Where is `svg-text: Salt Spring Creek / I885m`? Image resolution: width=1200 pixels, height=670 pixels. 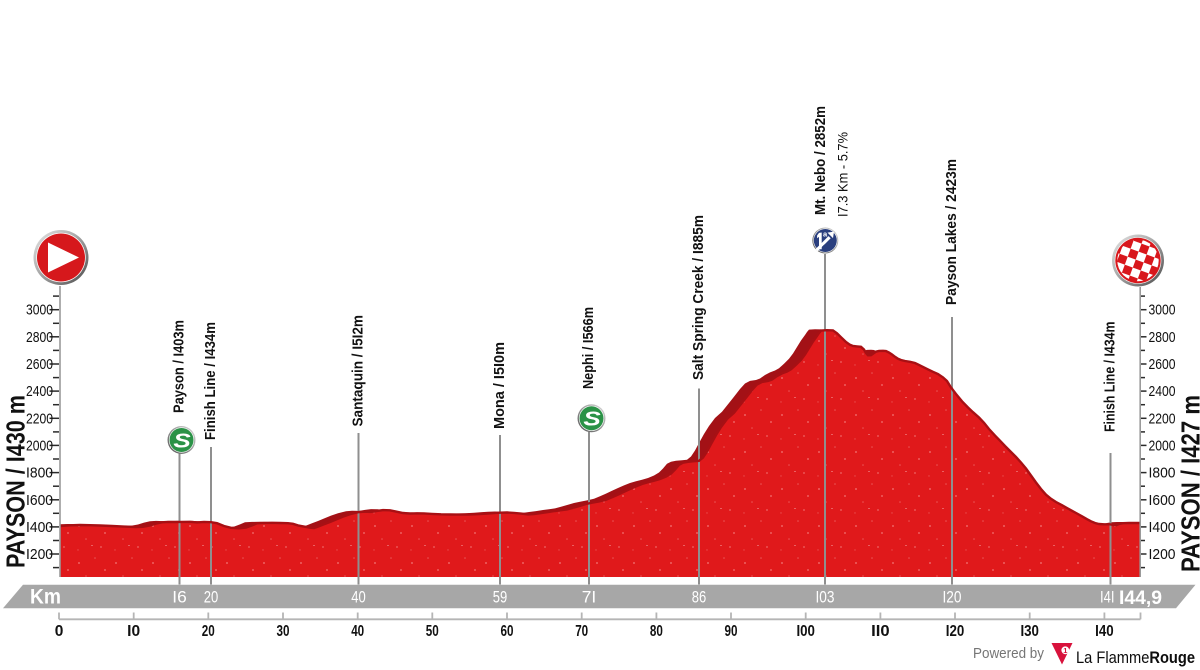
svg-text: Salt Spring Creek / I885m is located at coordinates (698, 297).